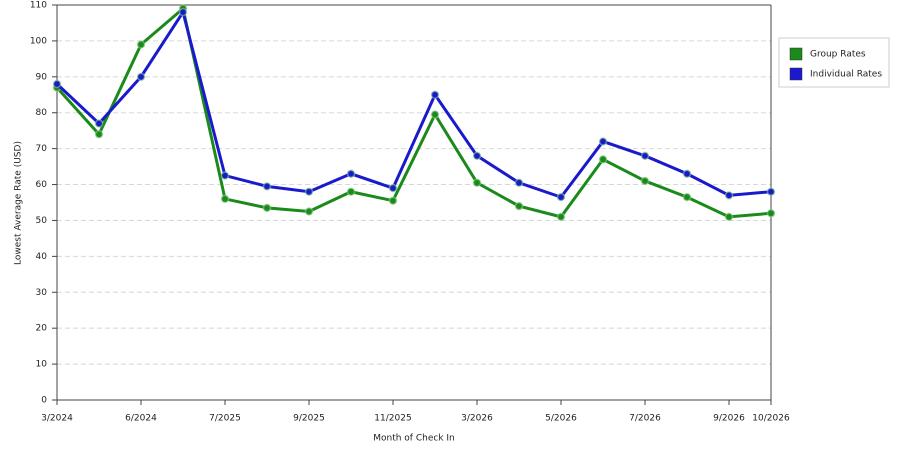  Describe the element at coordinates (838, 55) in the screenshot. I see `legend-label: Group Rates` at that location.